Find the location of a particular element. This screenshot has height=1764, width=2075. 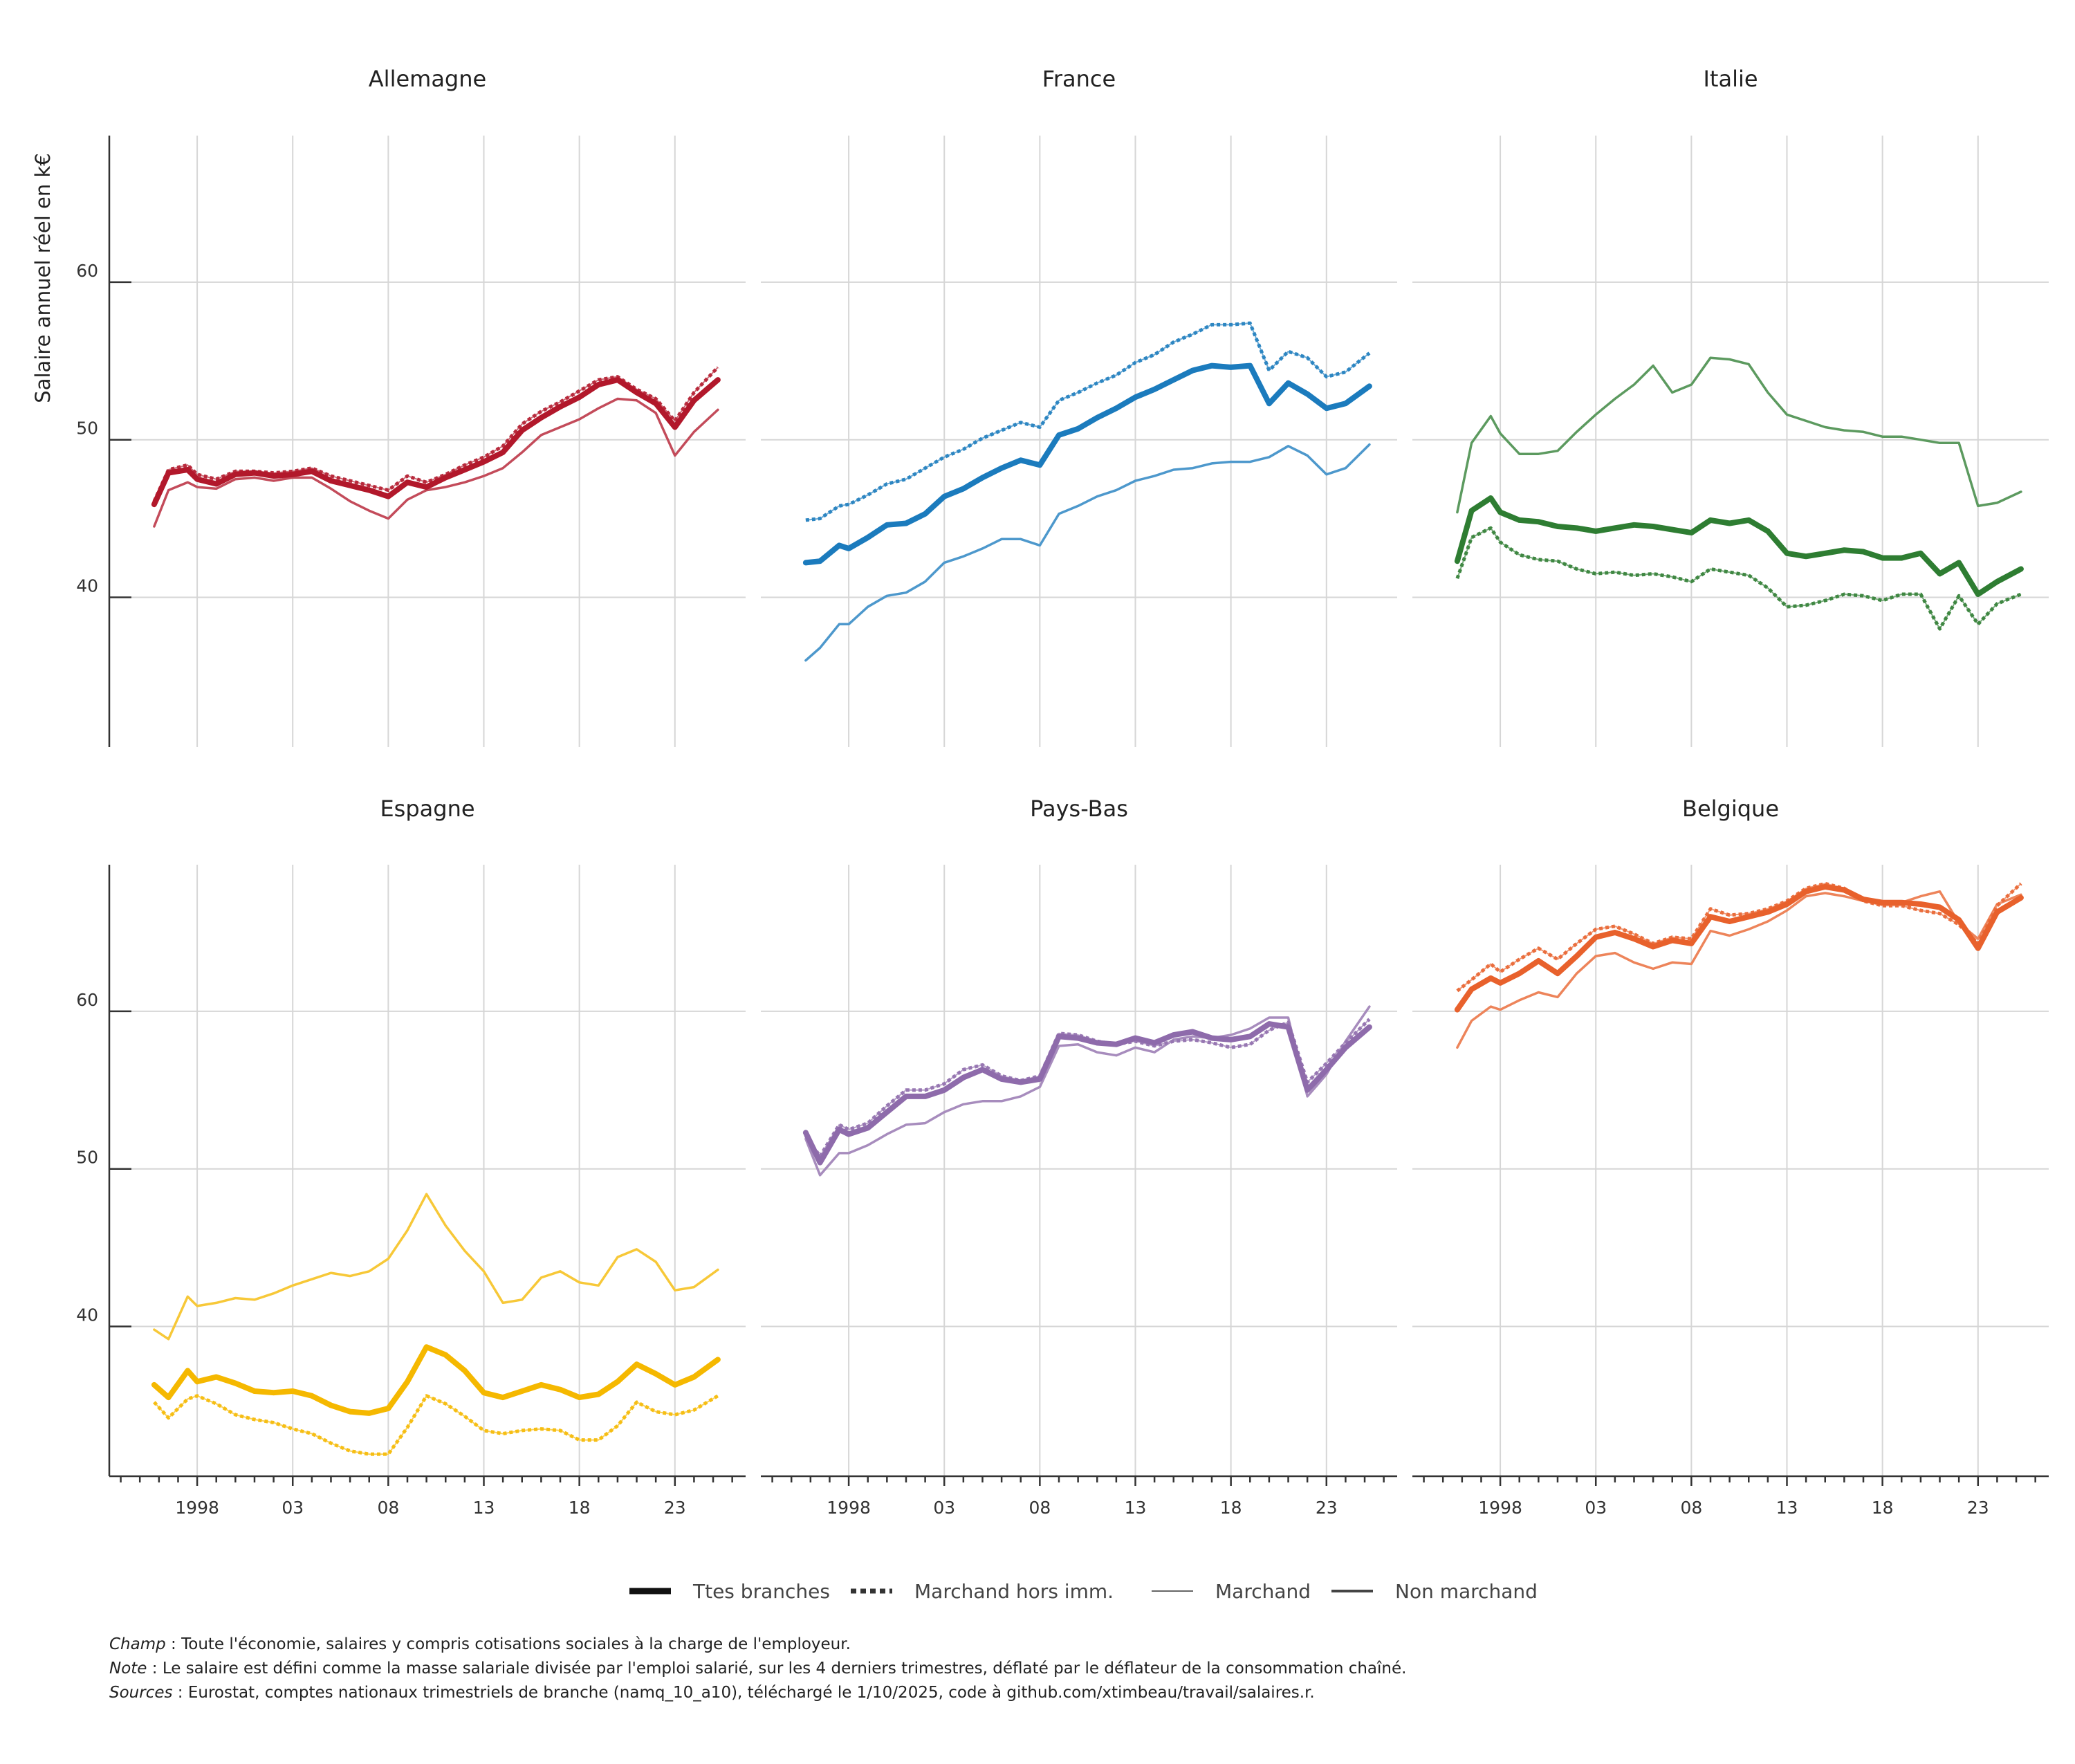

legend-item-nm: Non marchand is located at coordinates (1434, 1591).